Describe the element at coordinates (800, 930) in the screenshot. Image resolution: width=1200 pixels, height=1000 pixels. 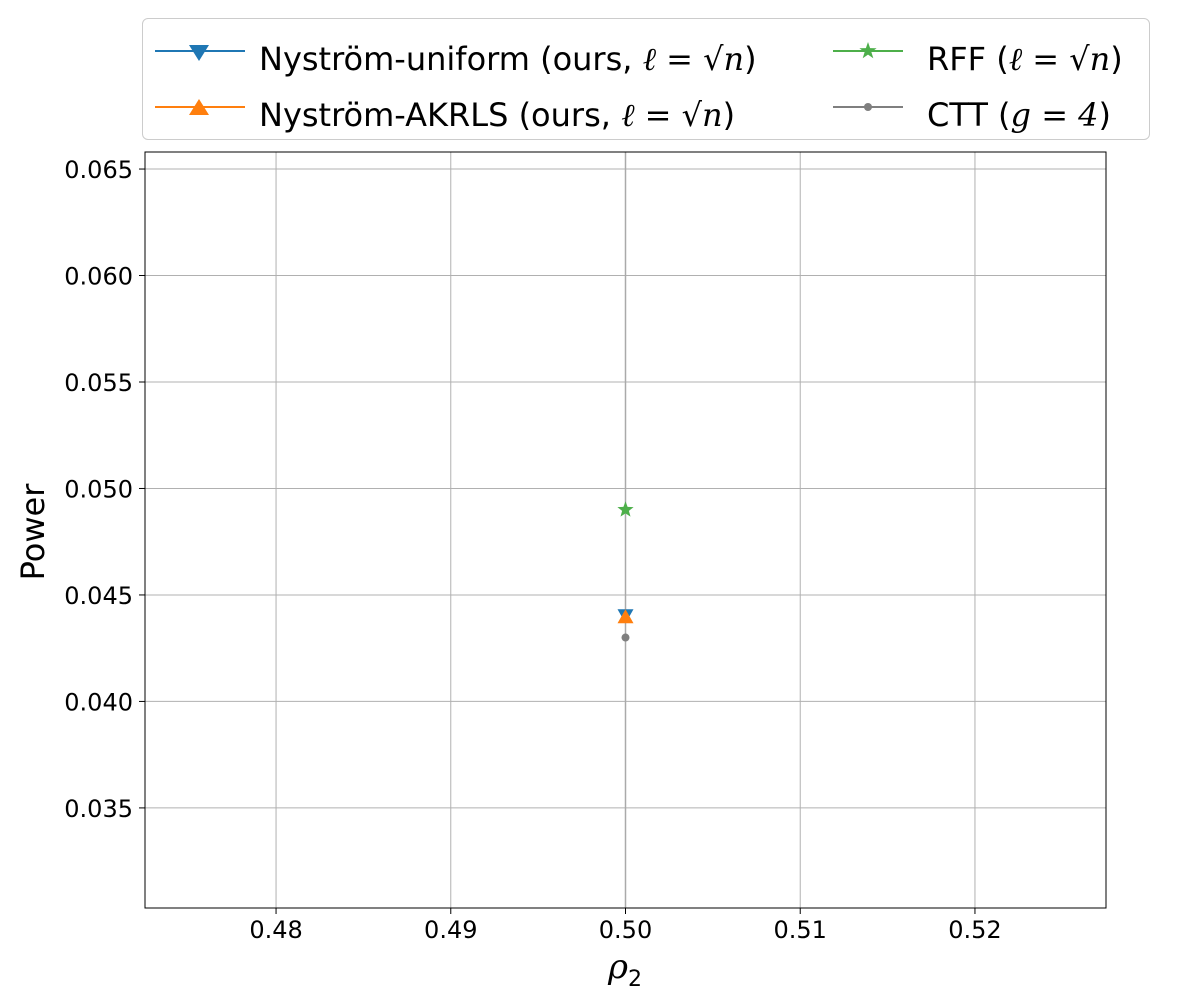
I see `x-tick-label: 0.51` at that location.